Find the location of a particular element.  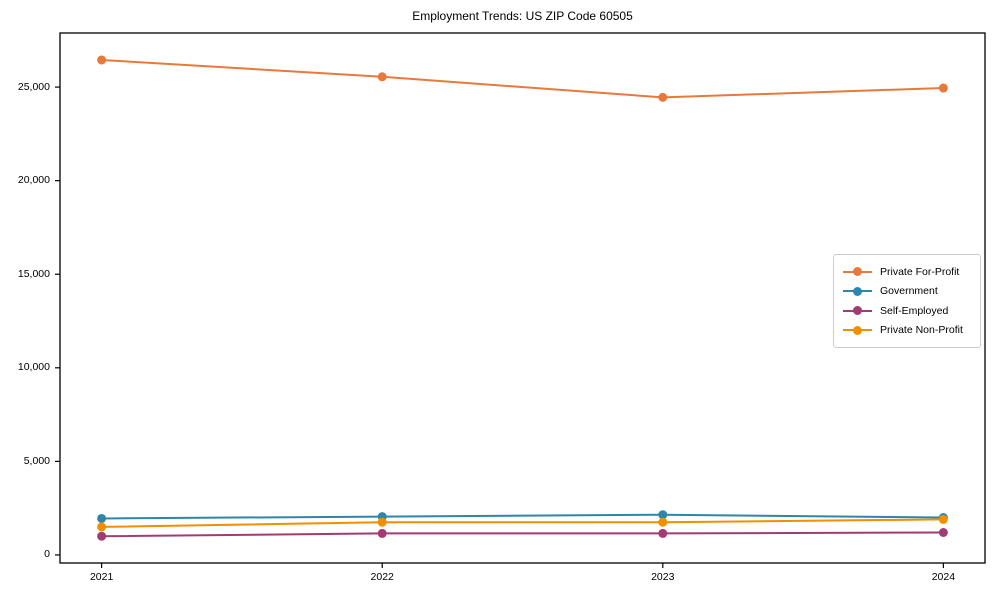

x-tick-label: 2023 is located at coordinates (663, 577).